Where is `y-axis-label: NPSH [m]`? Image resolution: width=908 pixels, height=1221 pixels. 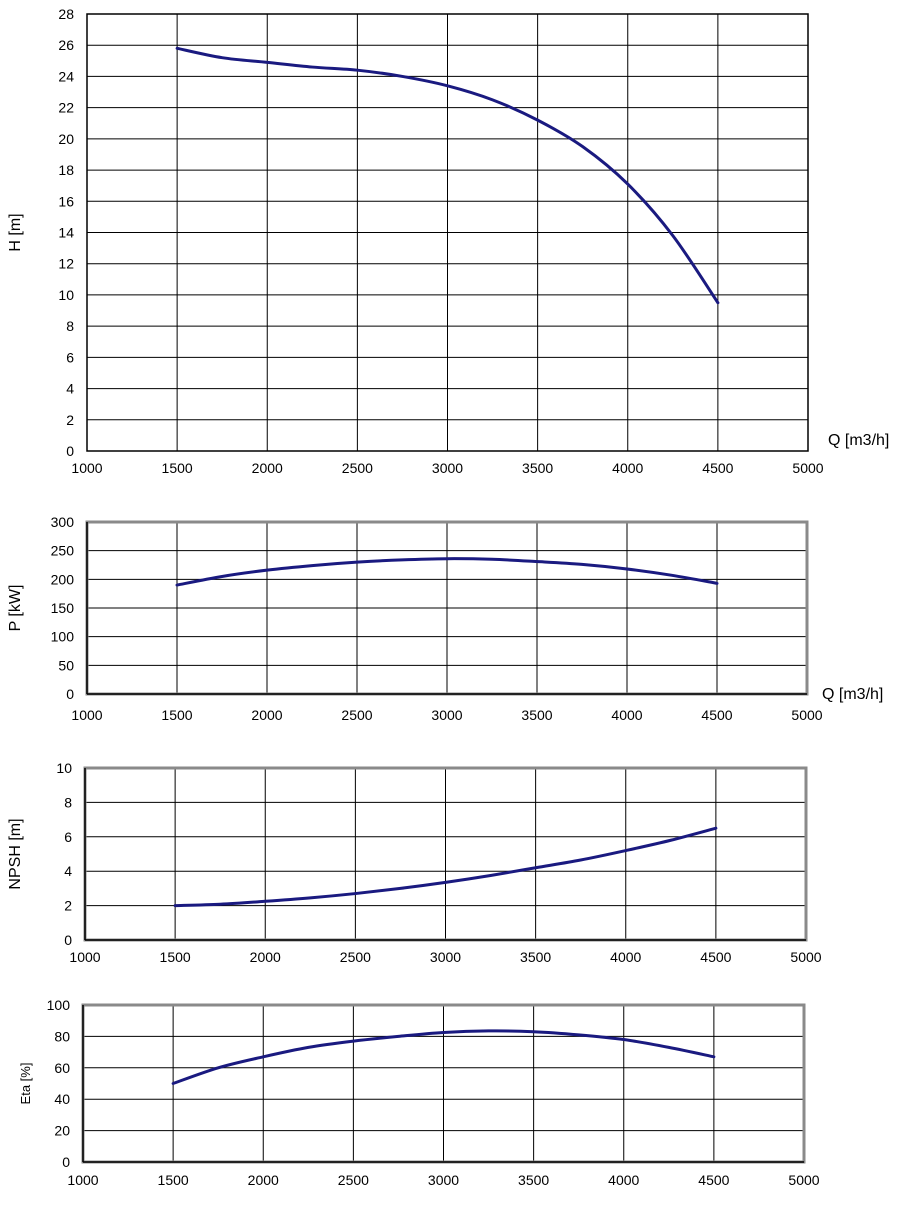
y-axis-label: NPSH [m] is located at coordinates (15, 853).